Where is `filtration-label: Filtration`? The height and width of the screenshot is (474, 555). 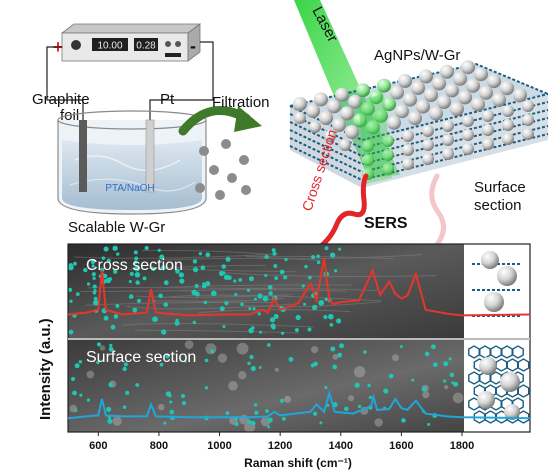
filtration-label: Filtration is located at coordinates (241, 102).